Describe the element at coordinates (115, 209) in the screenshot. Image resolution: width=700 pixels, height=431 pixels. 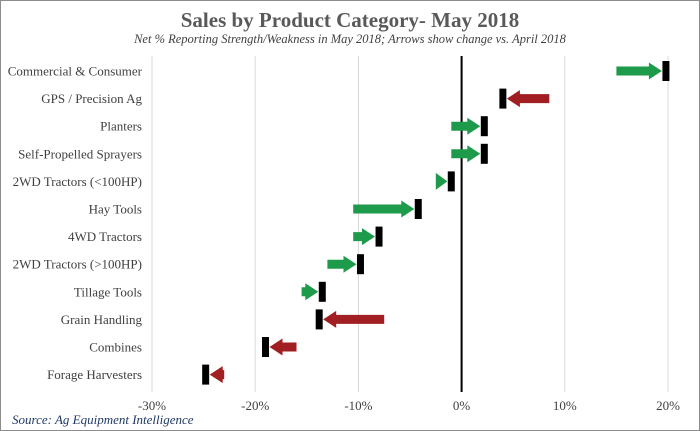
I see `category-label: Hay Tools` at that location.